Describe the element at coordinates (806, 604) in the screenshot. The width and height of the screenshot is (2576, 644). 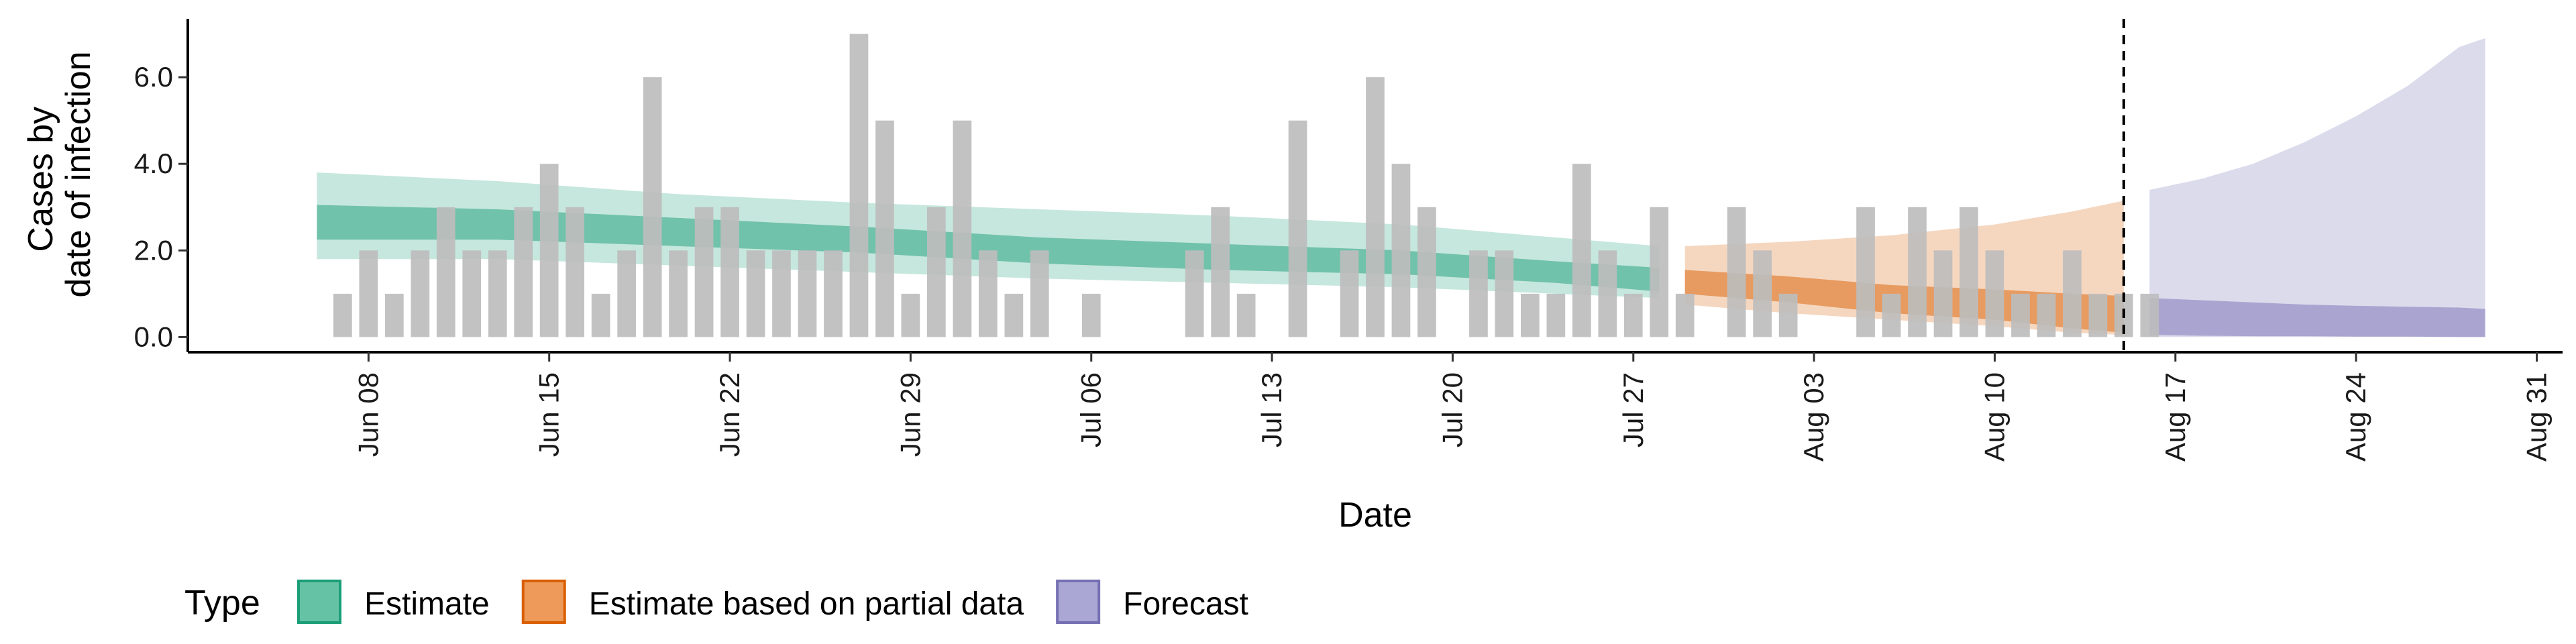
I see `legend-label: Estimate based on partial data` at that location.